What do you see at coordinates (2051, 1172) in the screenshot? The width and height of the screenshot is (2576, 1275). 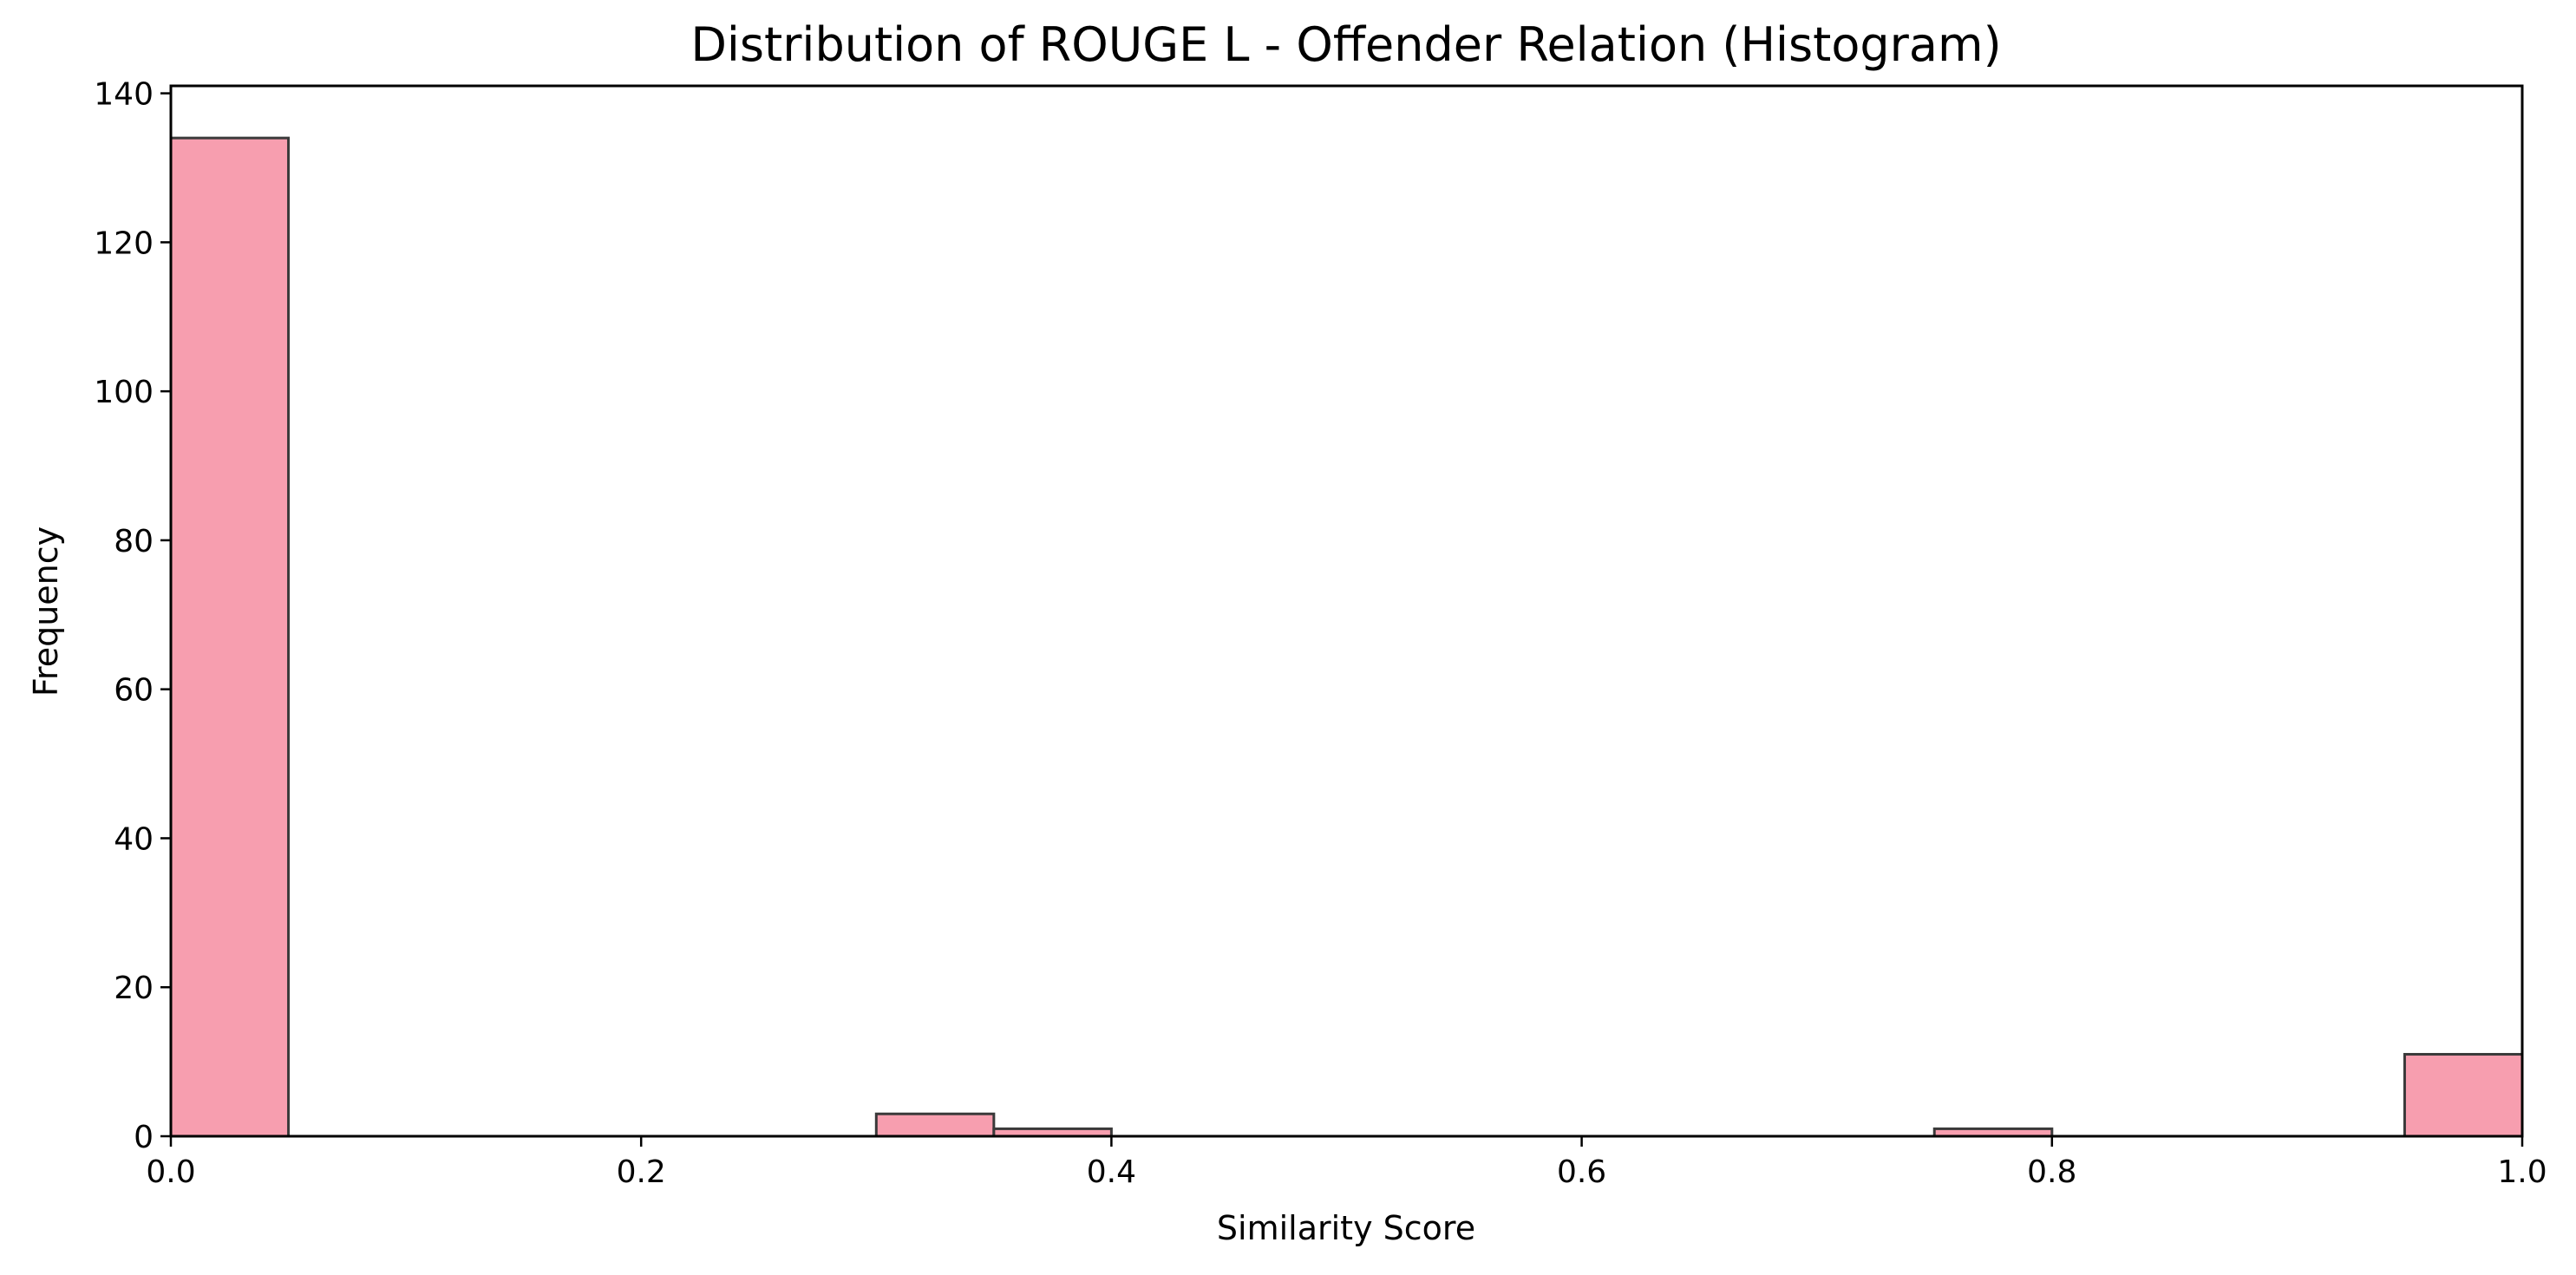 I see `x-tick-label-4: 0.8` at bounding box center [2051, 1172].